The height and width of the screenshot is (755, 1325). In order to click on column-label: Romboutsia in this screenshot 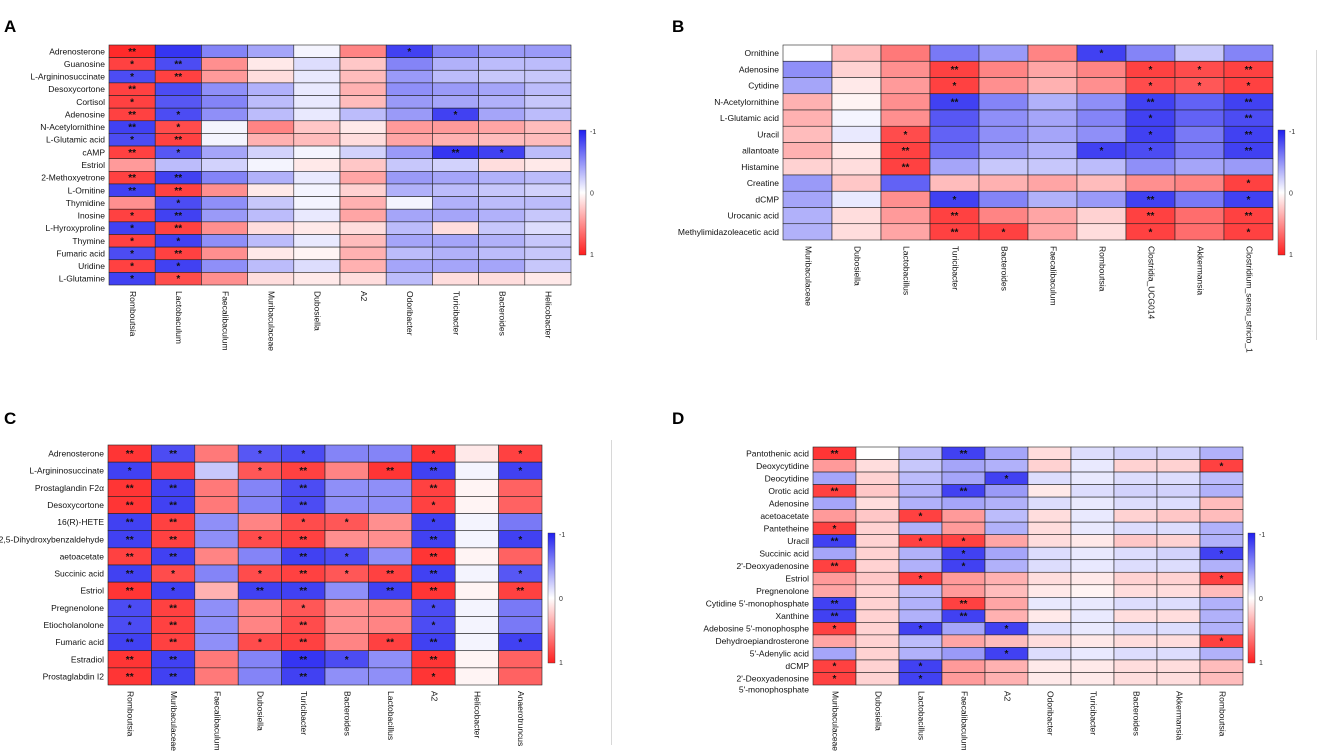, I will do `click(1222, 714)`.